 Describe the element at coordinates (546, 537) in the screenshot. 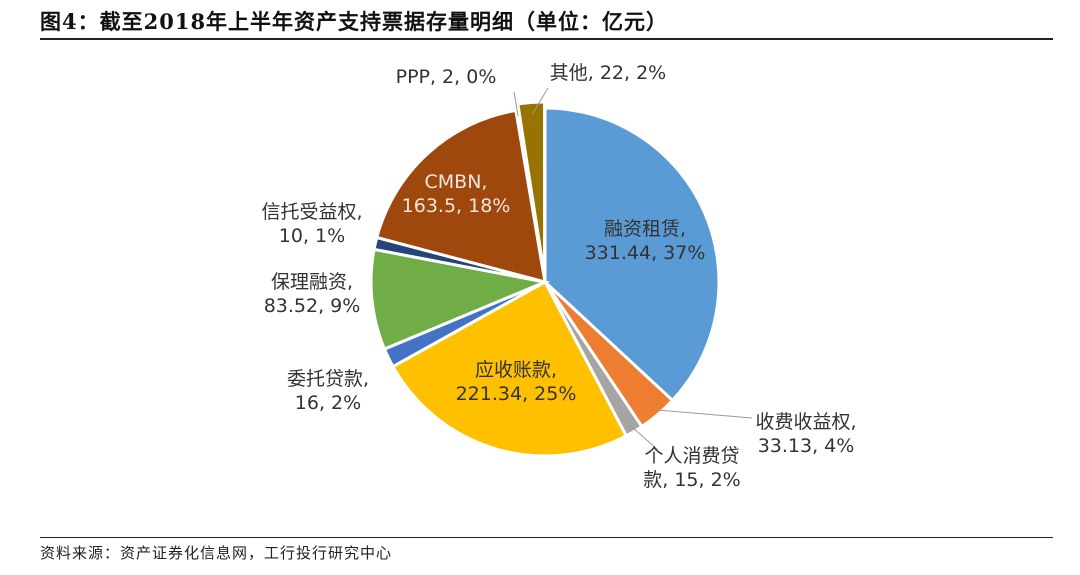

I see `source-divider` at that location.